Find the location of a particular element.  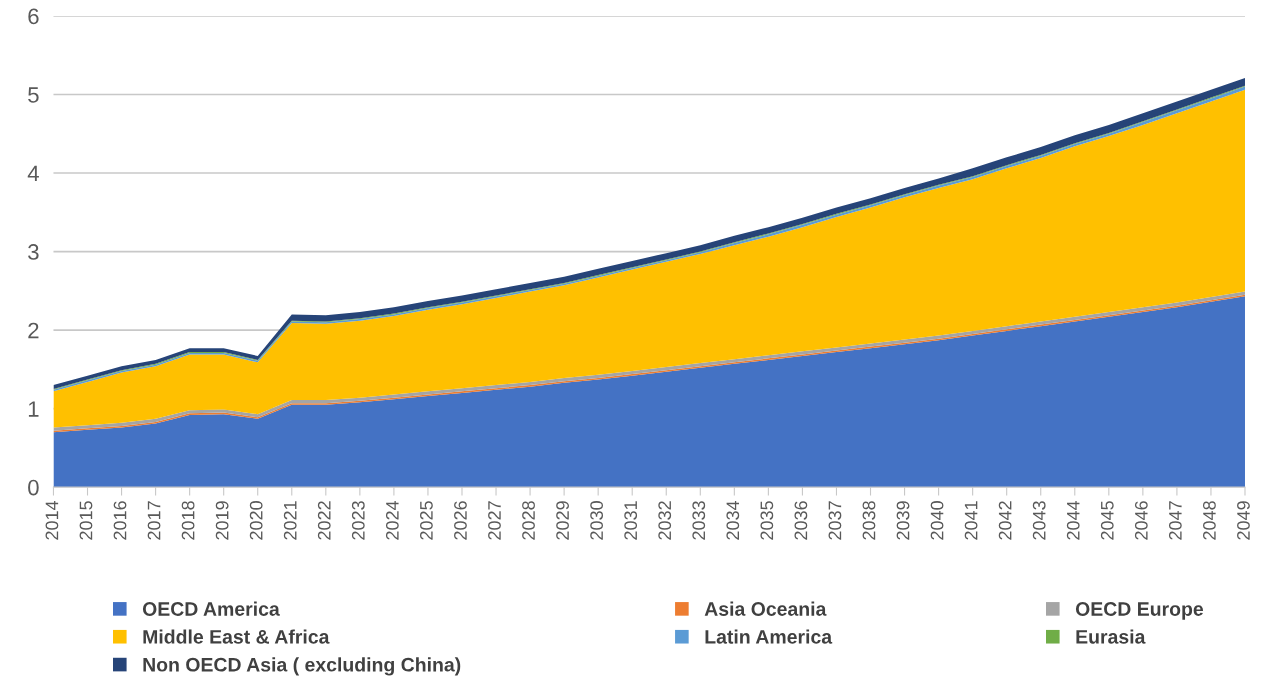

y-tick-label: 0 is located at coordinates (33, 487).